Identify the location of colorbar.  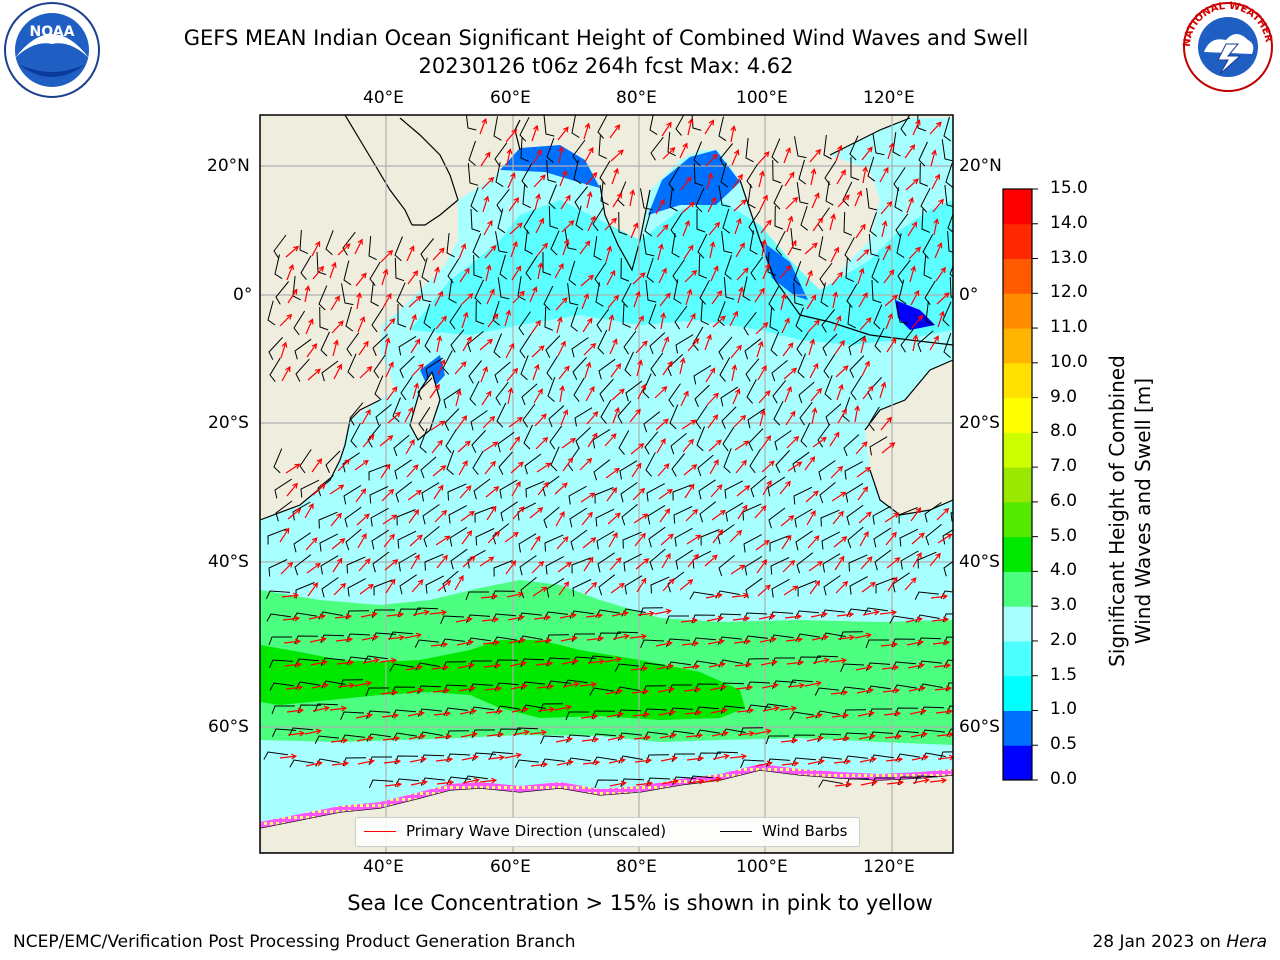
(1020, 484).